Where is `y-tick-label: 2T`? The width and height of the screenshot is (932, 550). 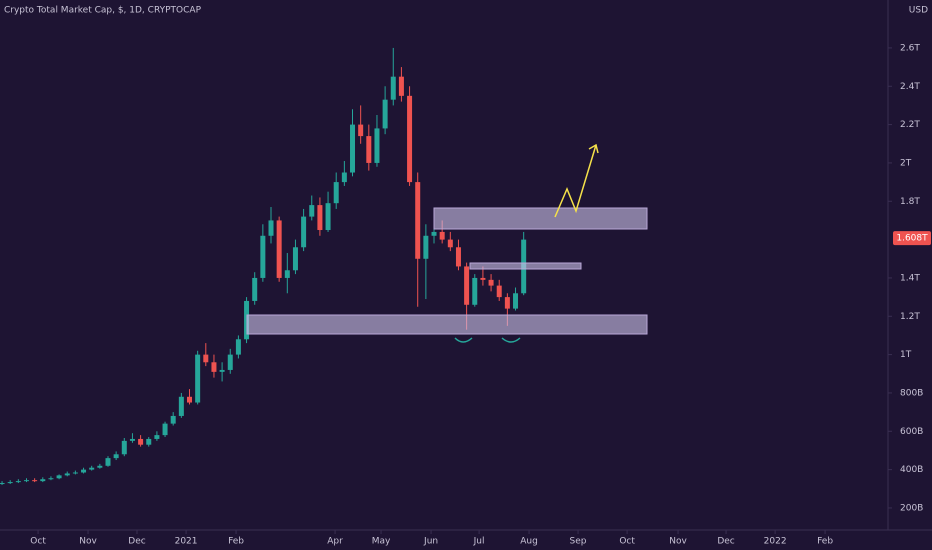
y-tick-label: 2T is located at coordinates (906, 163).